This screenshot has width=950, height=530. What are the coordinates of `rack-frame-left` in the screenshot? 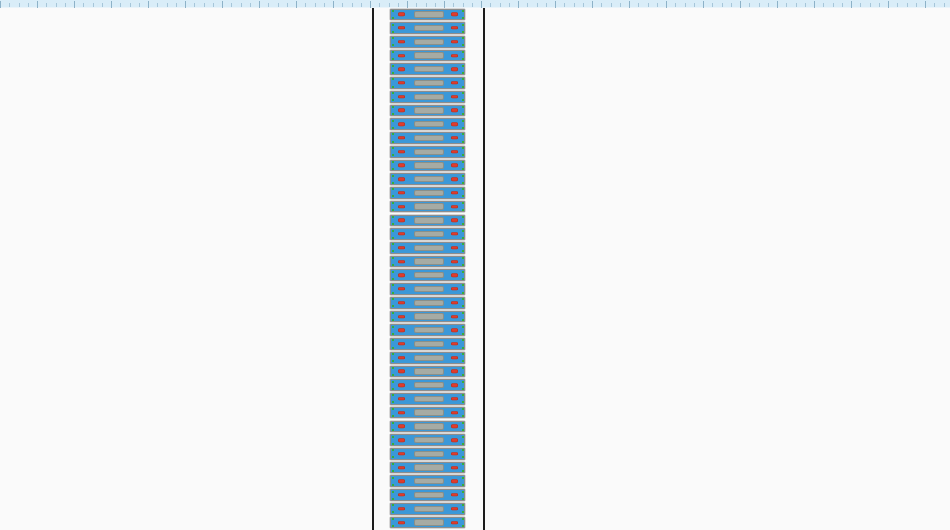 It's located at (373, 269).